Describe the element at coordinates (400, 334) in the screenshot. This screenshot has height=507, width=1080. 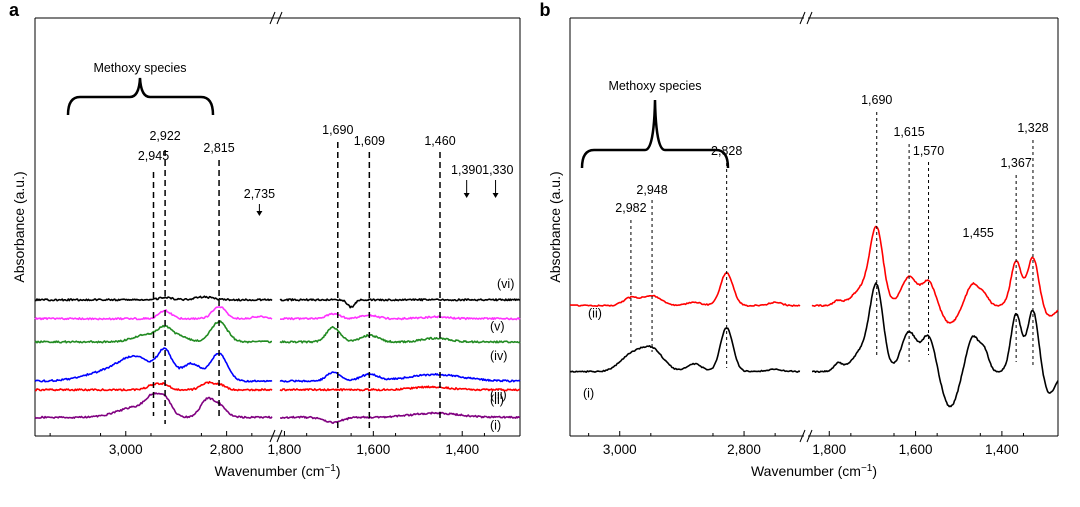
I see `series-line-iv-right` at that location.